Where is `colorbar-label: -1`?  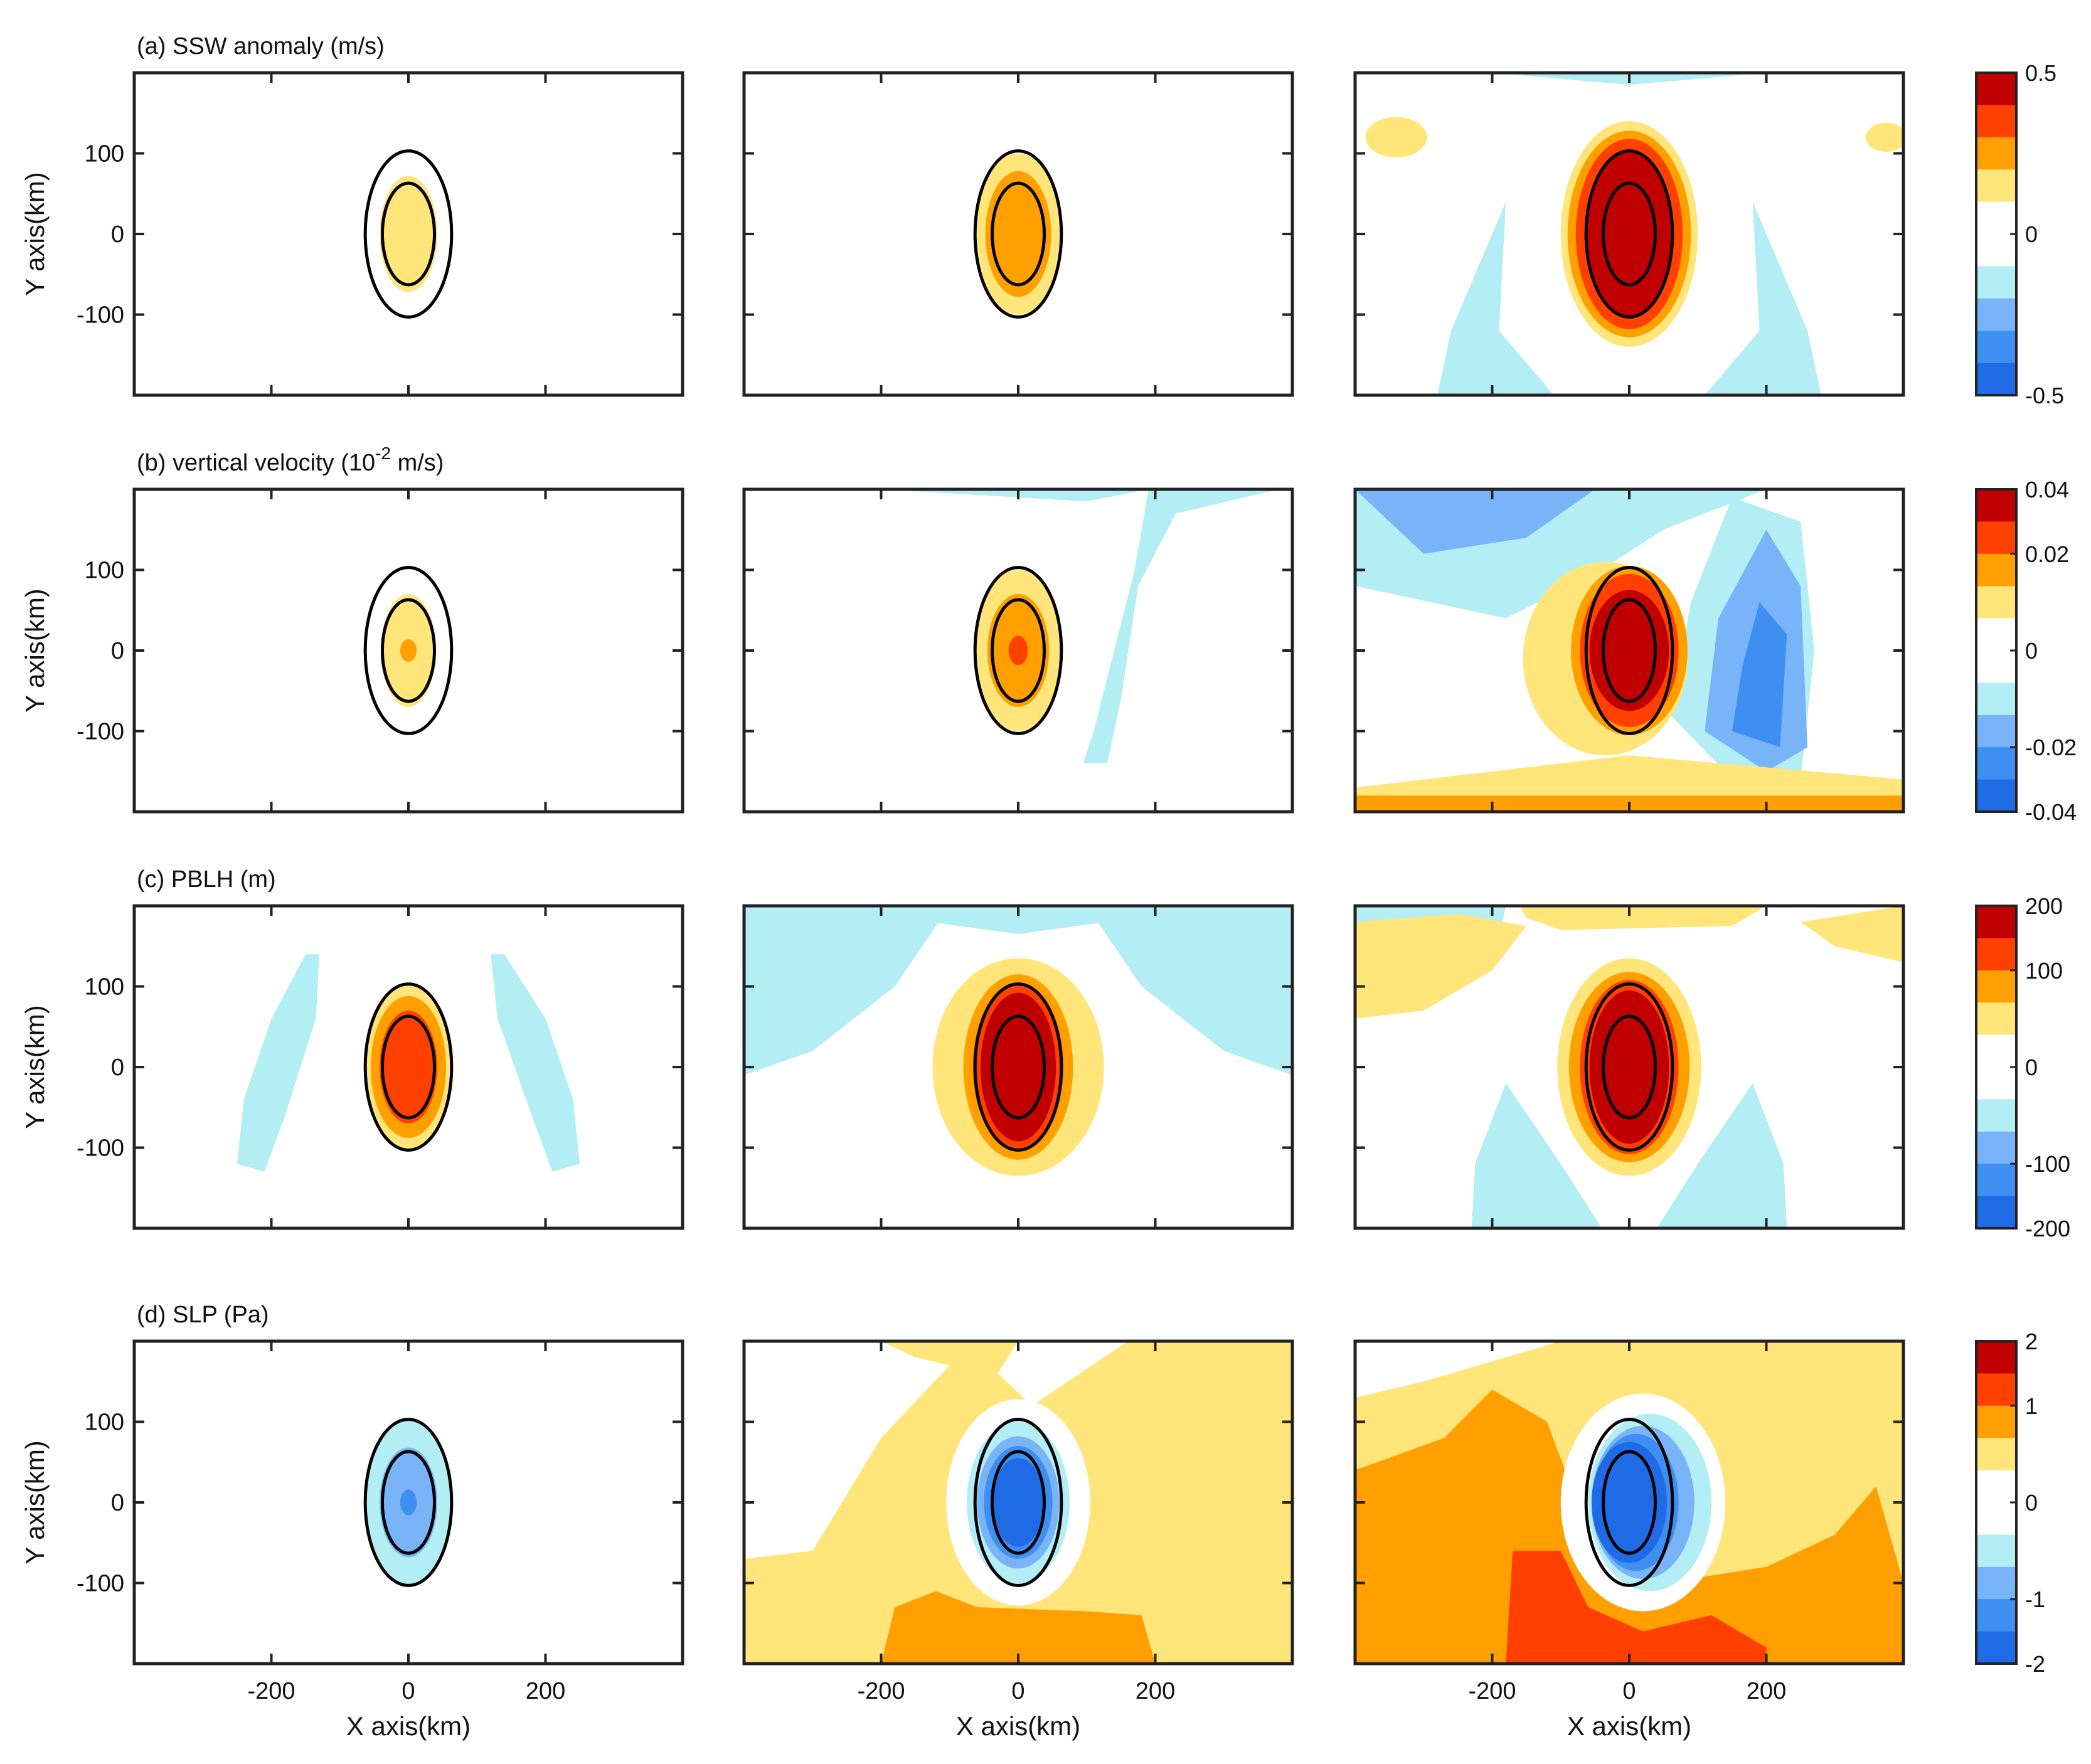 colorbar-label: -1 is located at coordinates (2035, 1599).